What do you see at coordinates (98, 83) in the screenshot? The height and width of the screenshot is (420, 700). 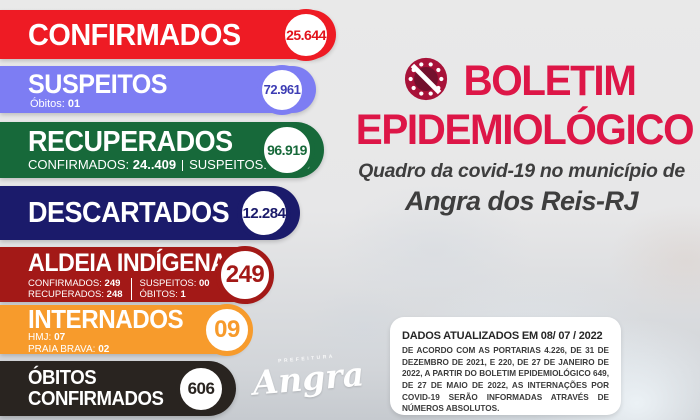 I see `stat-label: SUSPEITOS` at bounding box center [98, 83].